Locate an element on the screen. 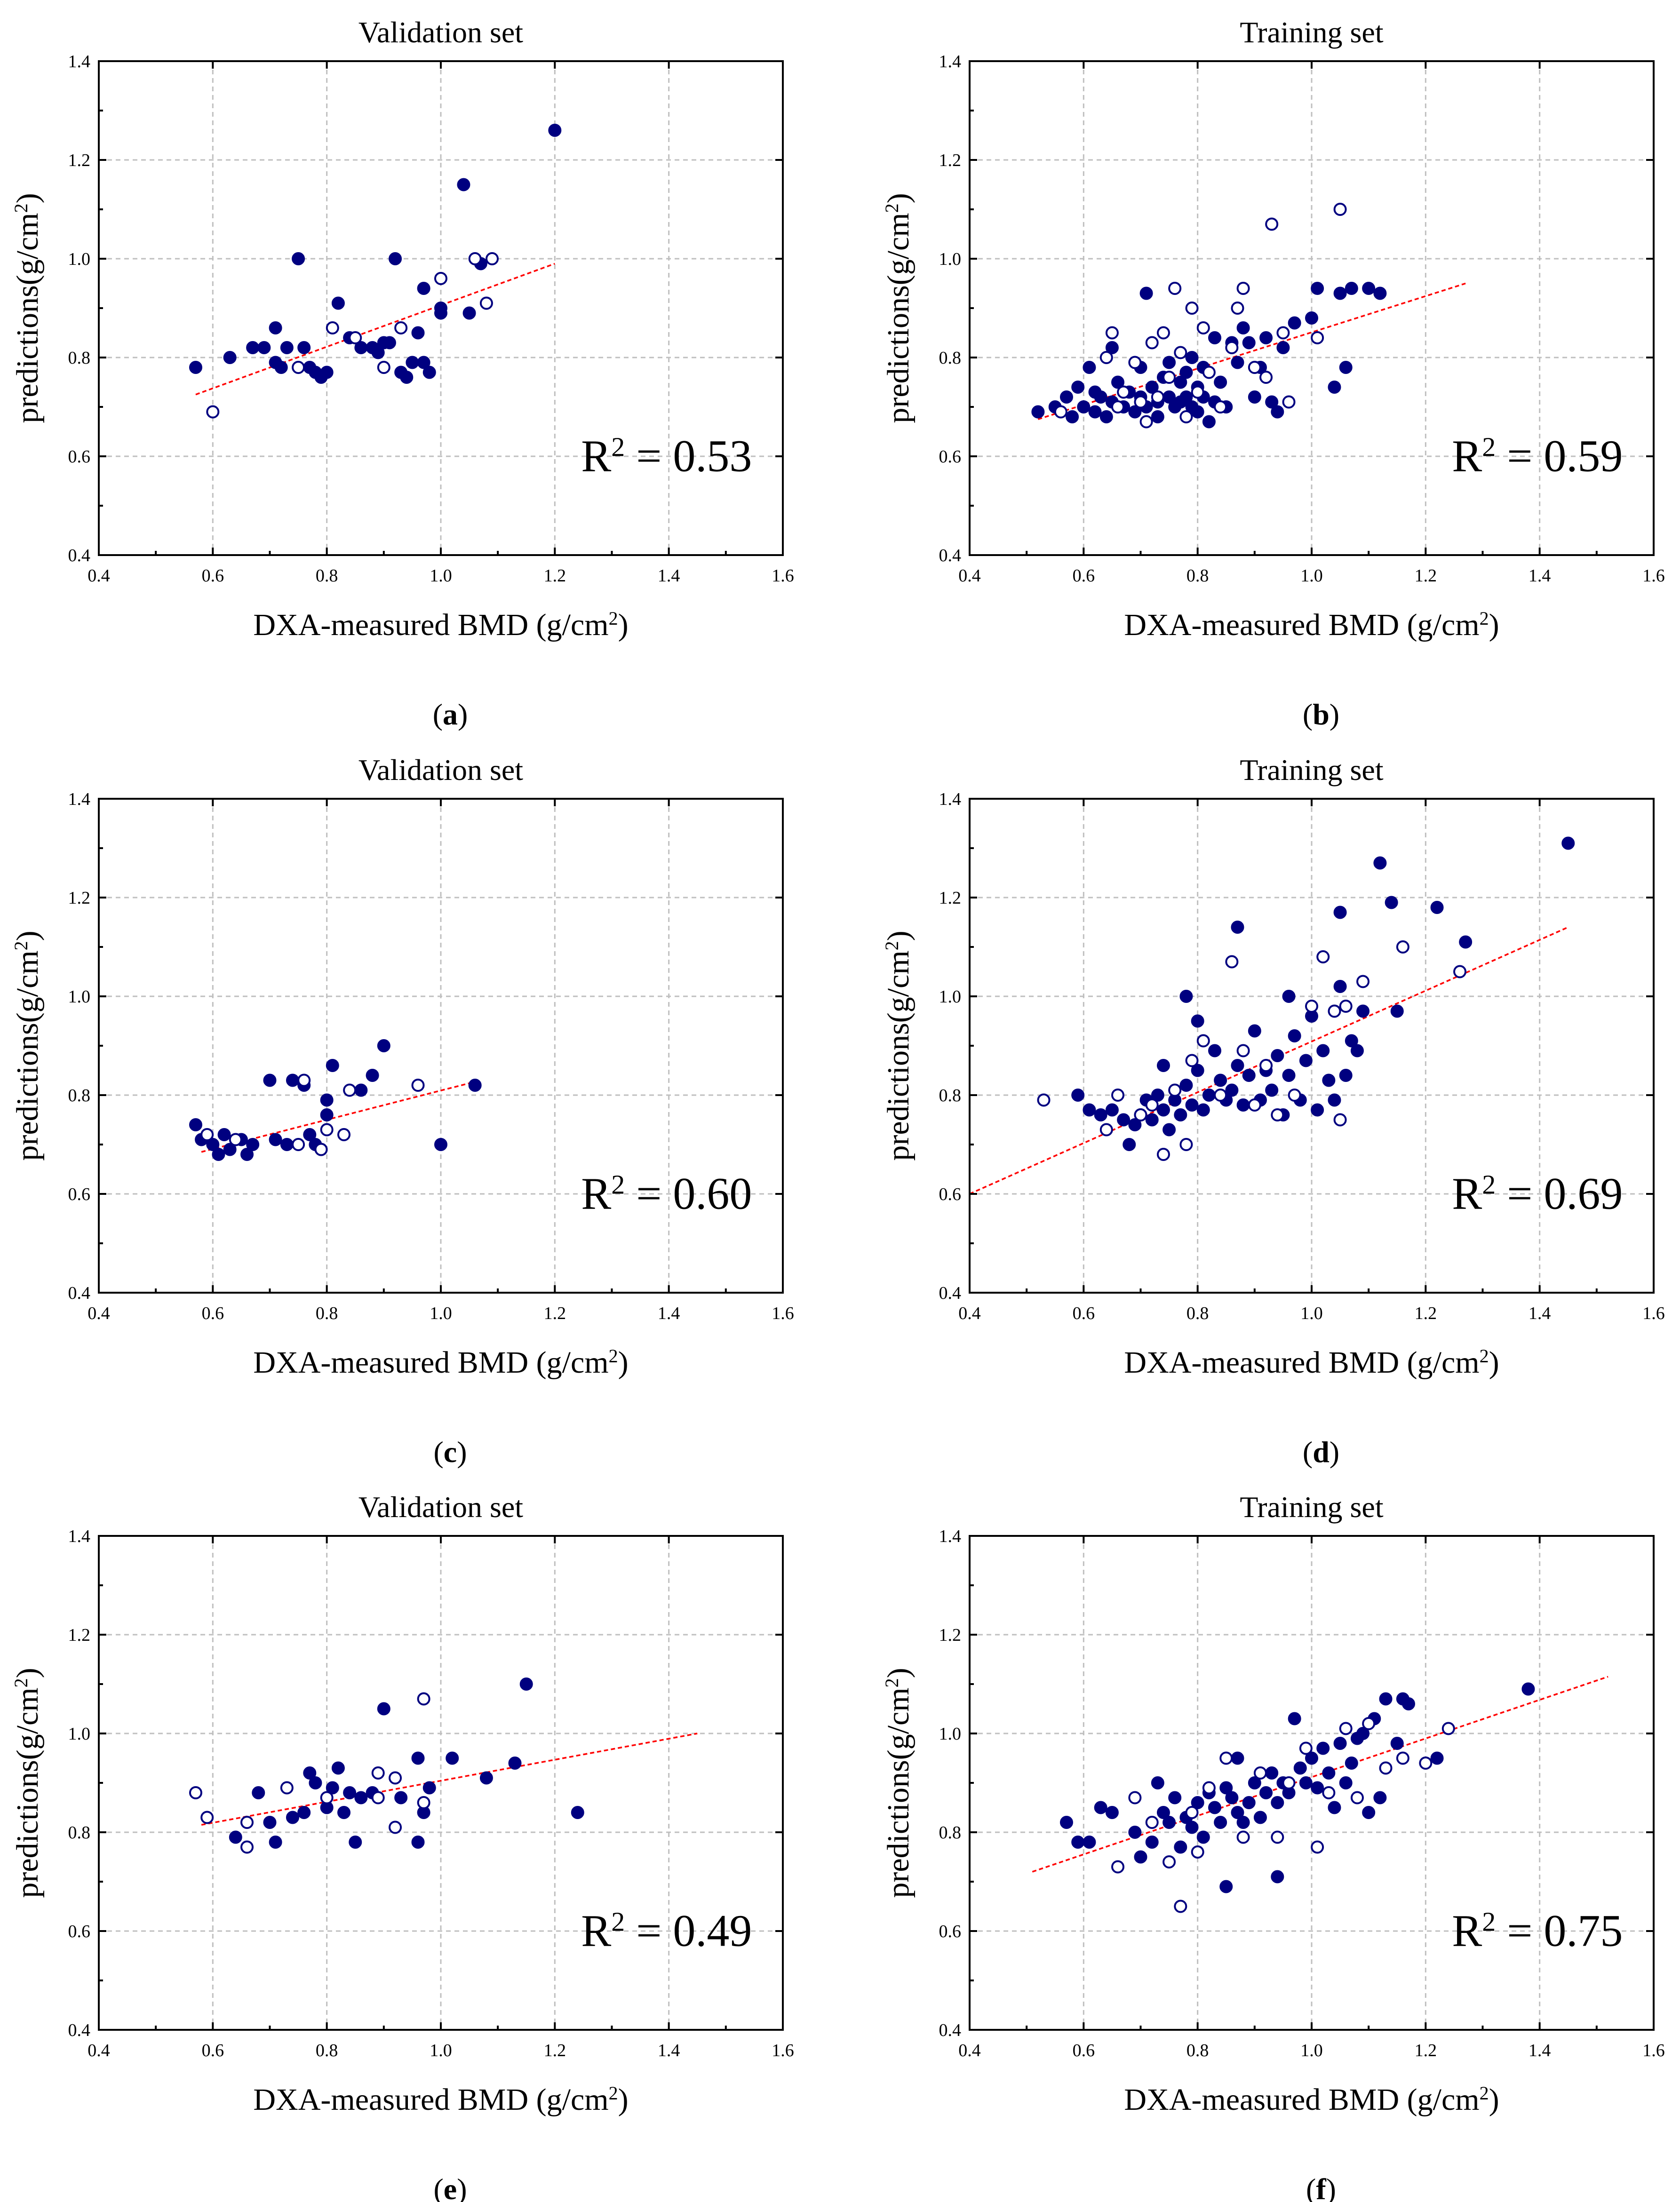 This screenshot has height=2202, width=1680. r-squared-label: R2 = 0.49 is located at coordinates (666, 1931).